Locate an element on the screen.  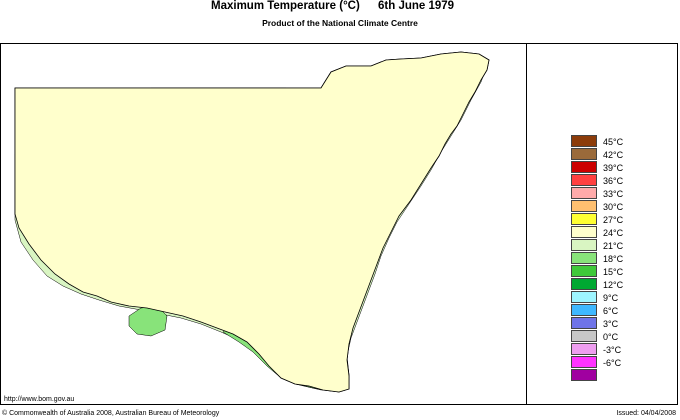
legend-label: 9°C is located at coordinates (611, 298).